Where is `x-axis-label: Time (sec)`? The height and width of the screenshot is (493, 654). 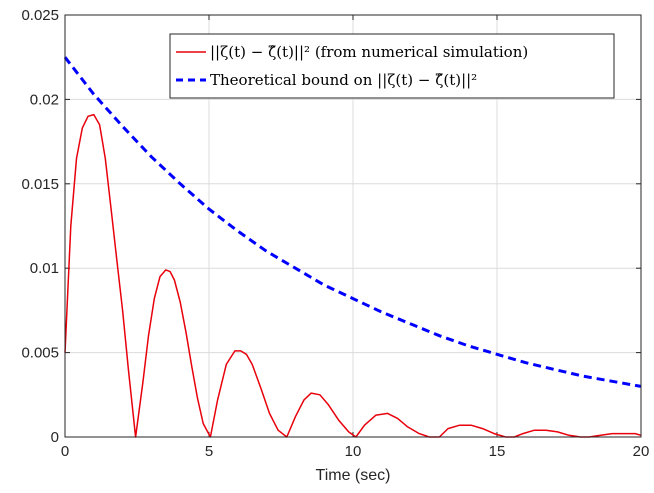 x-axis-label: Time (sec) is located at coordinates (353, 475).